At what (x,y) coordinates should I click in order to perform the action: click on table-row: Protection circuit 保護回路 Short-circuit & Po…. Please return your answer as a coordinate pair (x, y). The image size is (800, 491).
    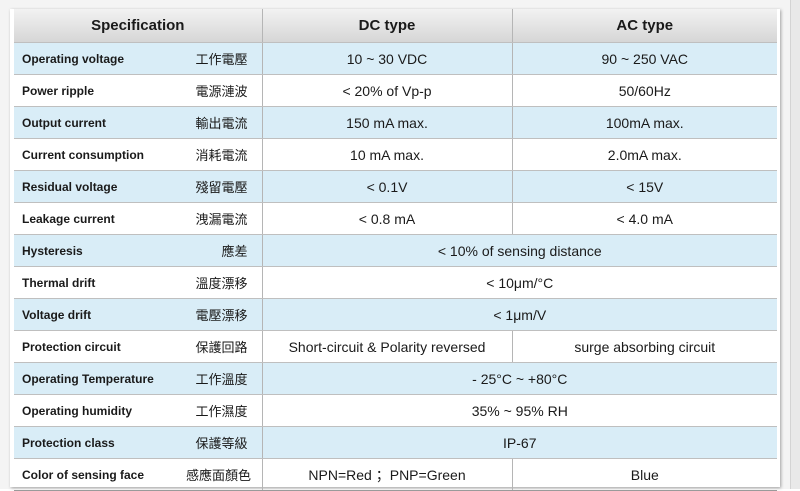
    Looking at the image, I should click on (396, 346).